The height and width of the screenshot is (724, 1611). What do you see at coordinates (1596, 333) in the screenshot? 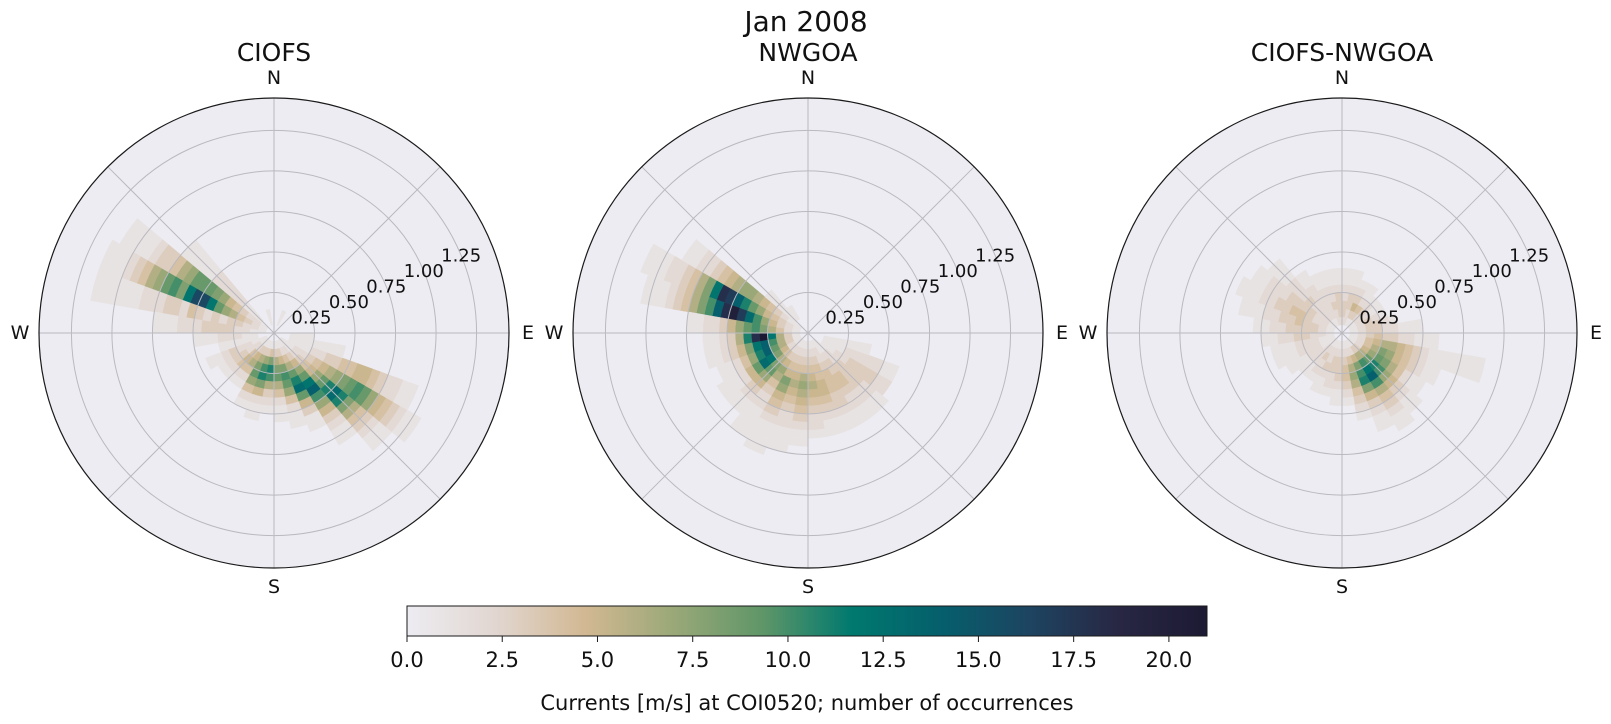
I see `direction-label-e: E` at bounding box center [1596, 333].